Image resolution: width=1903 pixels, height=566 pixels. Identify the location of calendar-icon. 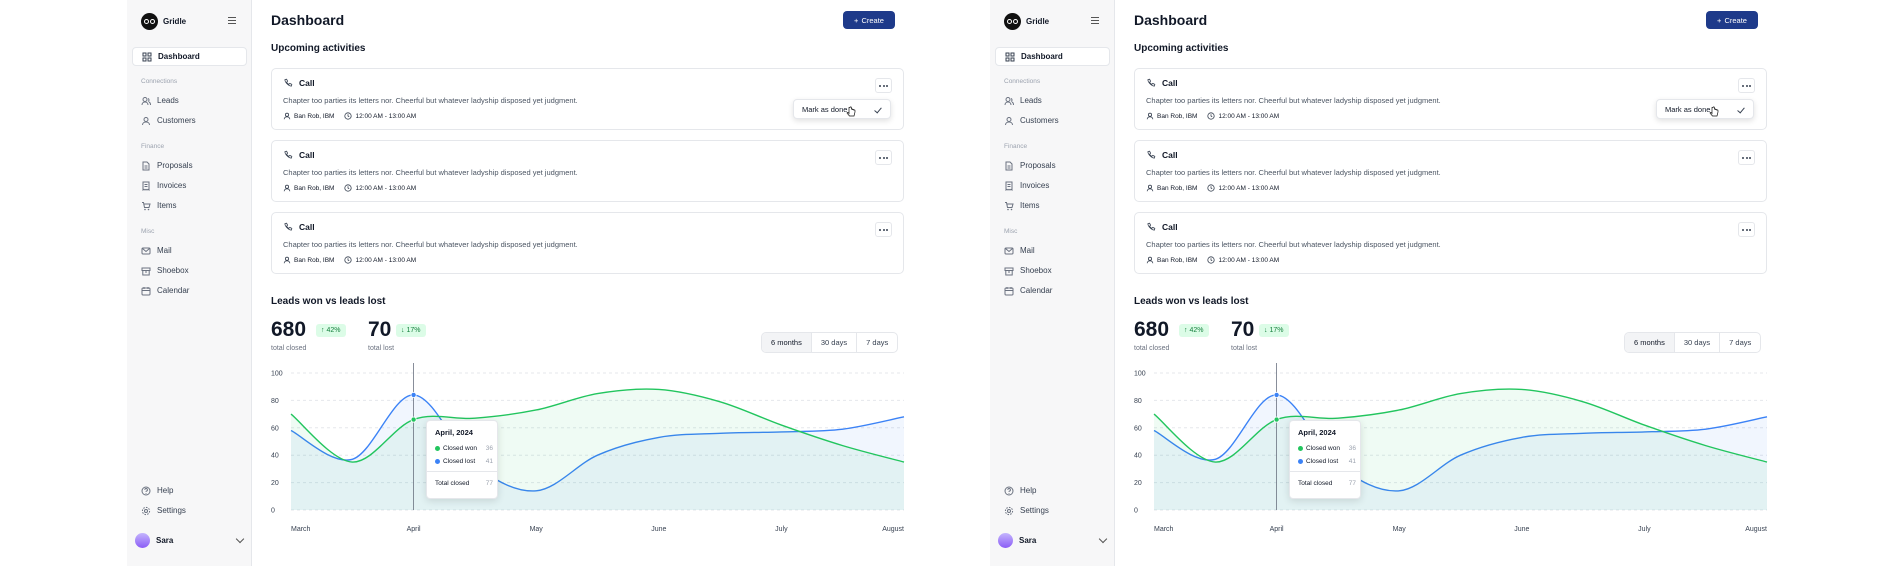
(146, 290).